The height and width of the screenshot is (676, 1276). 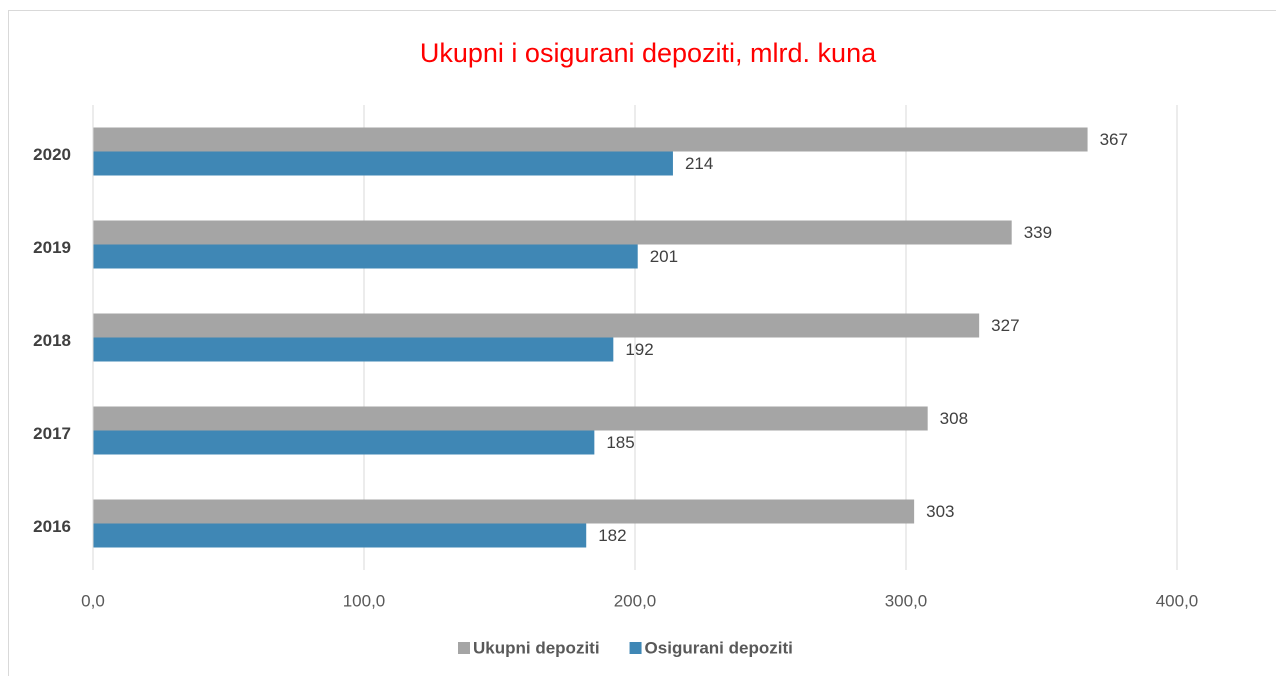 I want to click on legend-label: Ukupni depoziti, so click(x=536, y=647).